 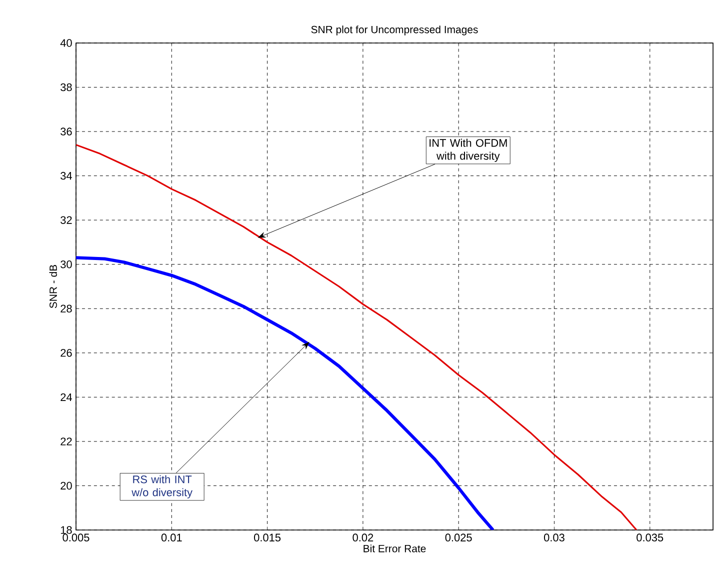 What do you see at coordinates (458, 538) in the screenshot?
I see `x-tick-label: 0.025` at bounding box center [458, 538].